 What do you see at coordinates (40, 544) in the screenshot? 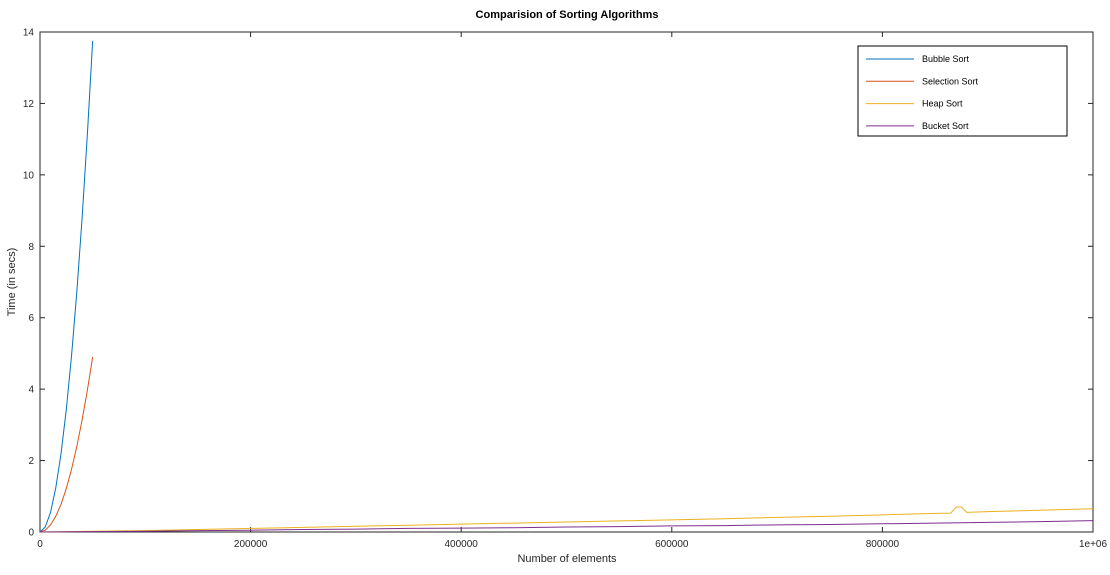
I see `x-tick-label: 0` at bounding box center [40, 544].